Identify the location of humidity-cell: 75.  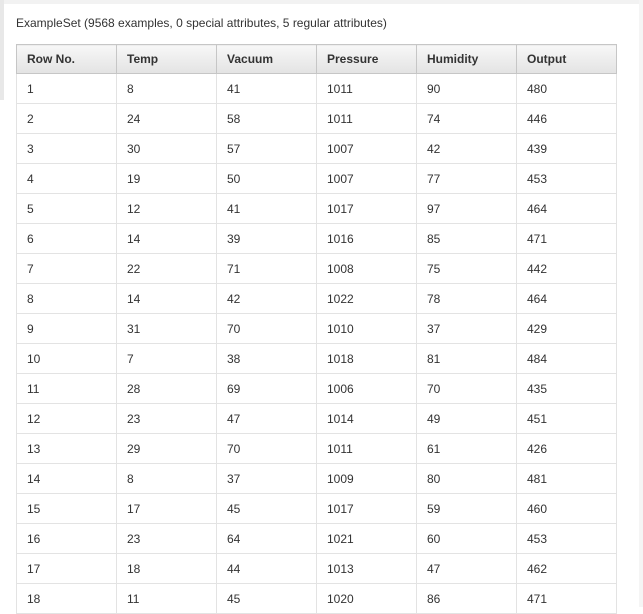
(466, 268).